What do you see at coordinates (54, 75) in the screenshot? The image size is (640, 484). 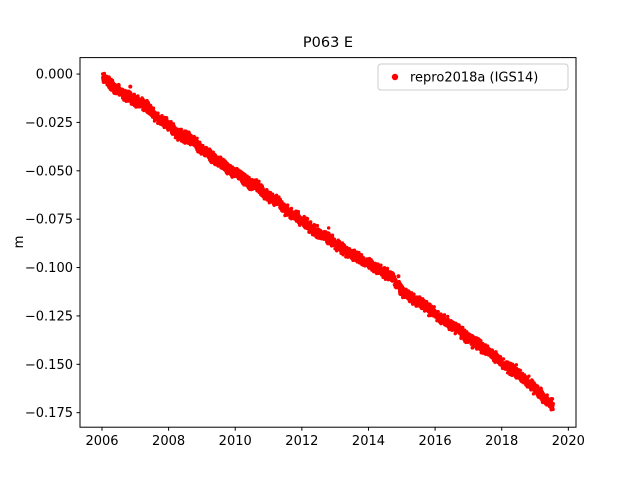 I see `y-tick-label: 0.000` at bounding box center [54, 75].